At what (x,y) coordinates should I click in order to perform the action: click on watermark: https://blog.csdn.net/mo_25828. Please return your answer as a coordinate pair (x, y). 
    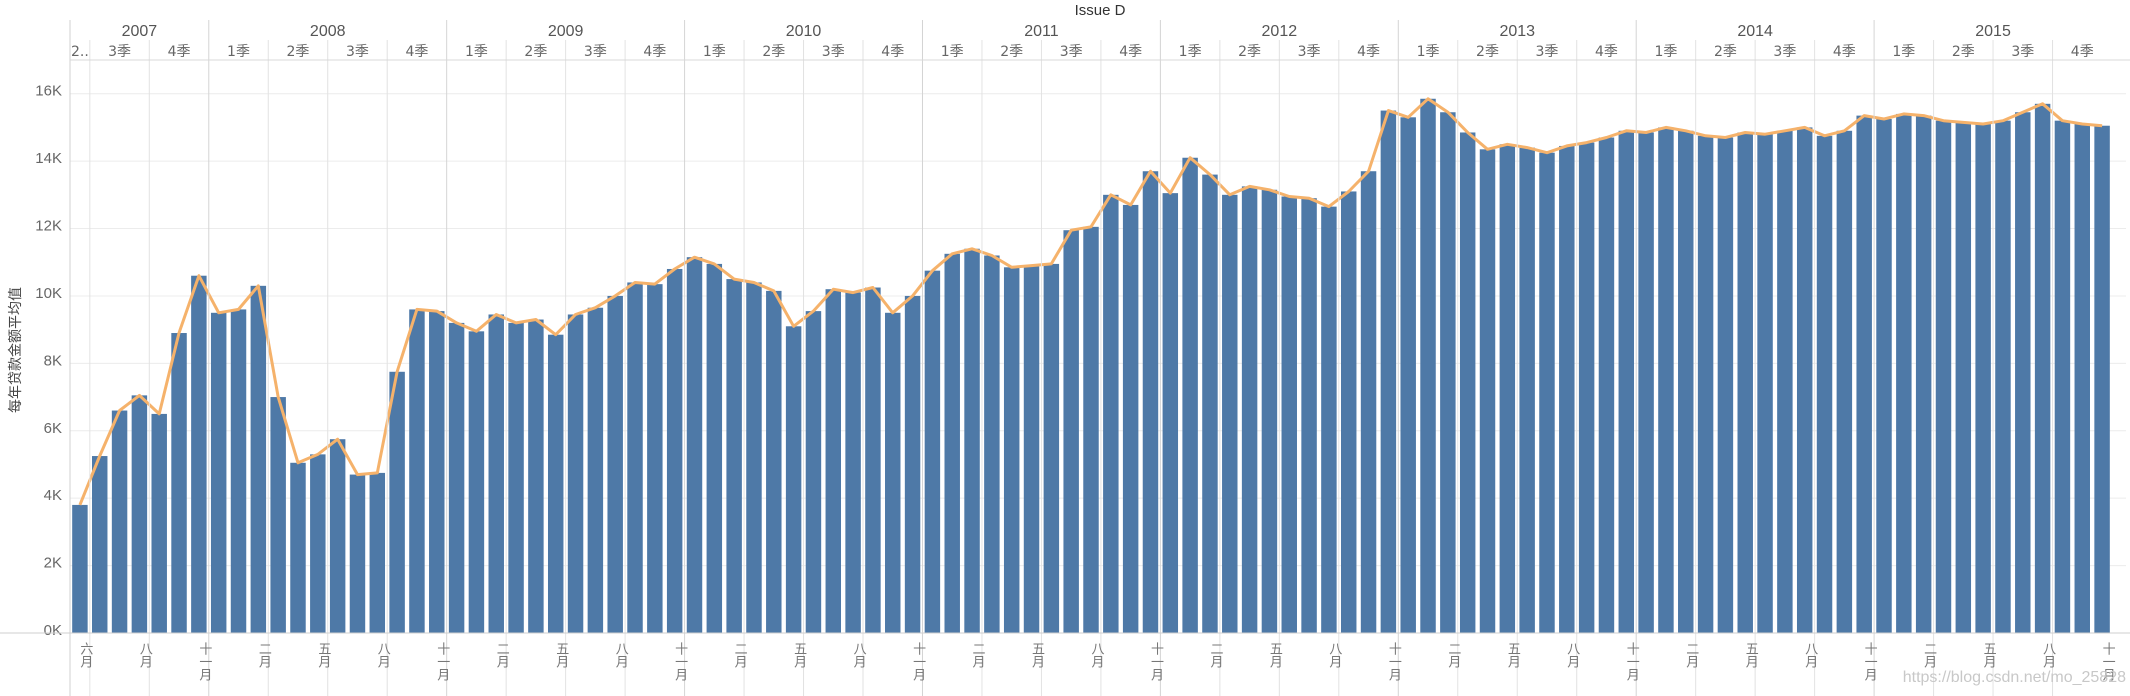
    Looking at the image, I should click on (2014, 677).